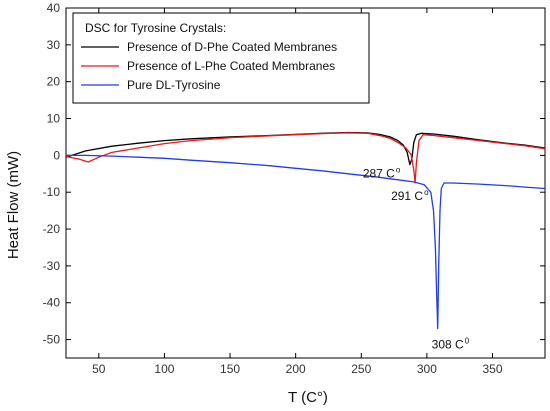  I want to click on x-tick-label: 300, so click(427, 369).